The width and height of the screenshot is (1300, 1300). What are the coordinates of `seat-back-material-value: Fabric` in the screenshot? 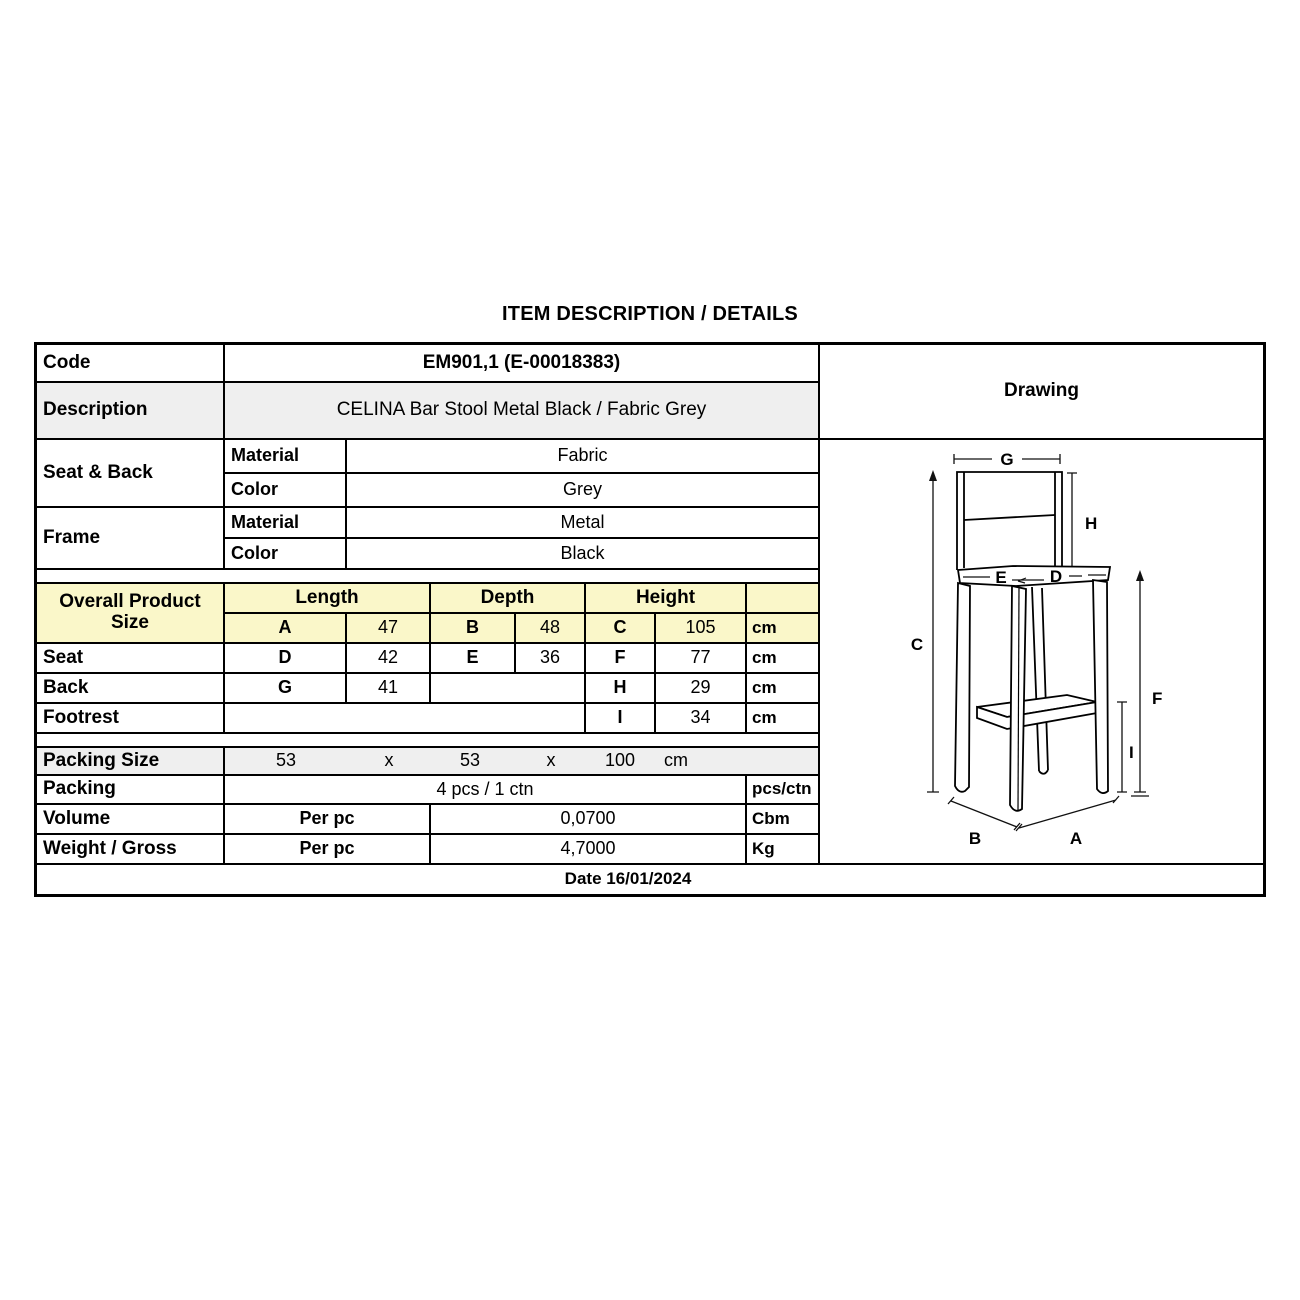 It's located at (583, 457).